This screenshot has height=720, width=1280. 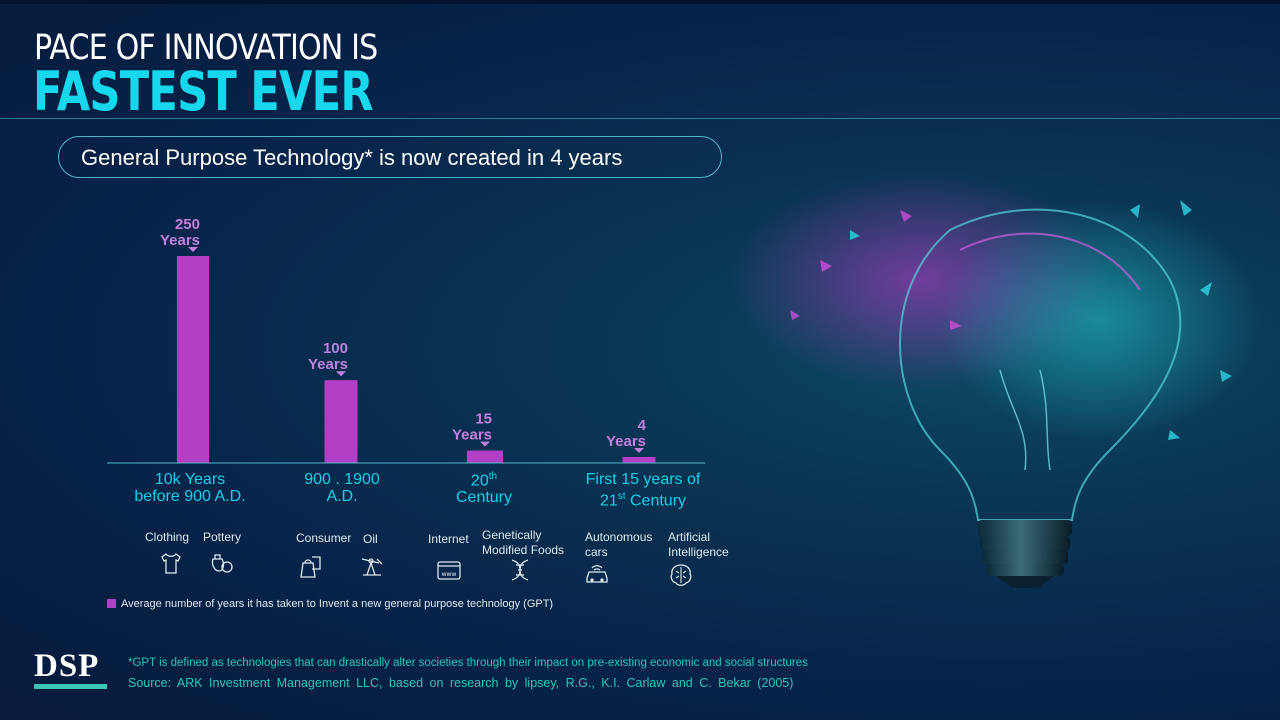 I want to click on logo-underline, so click(x=70, y=686).